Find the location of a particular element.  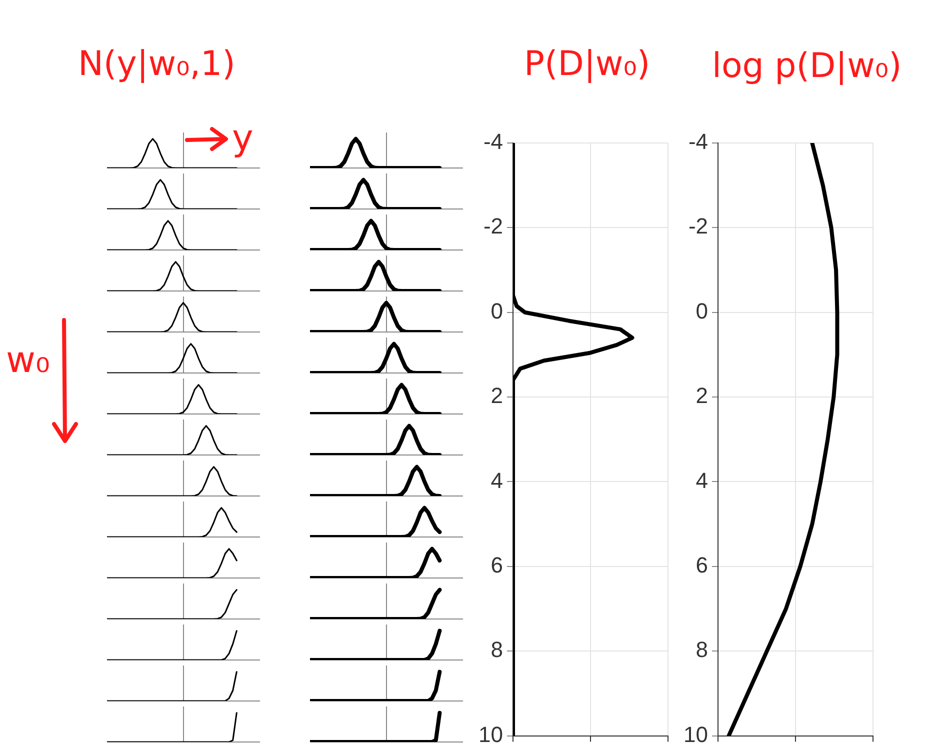

annotation: y is located at coordinates (243, 138).